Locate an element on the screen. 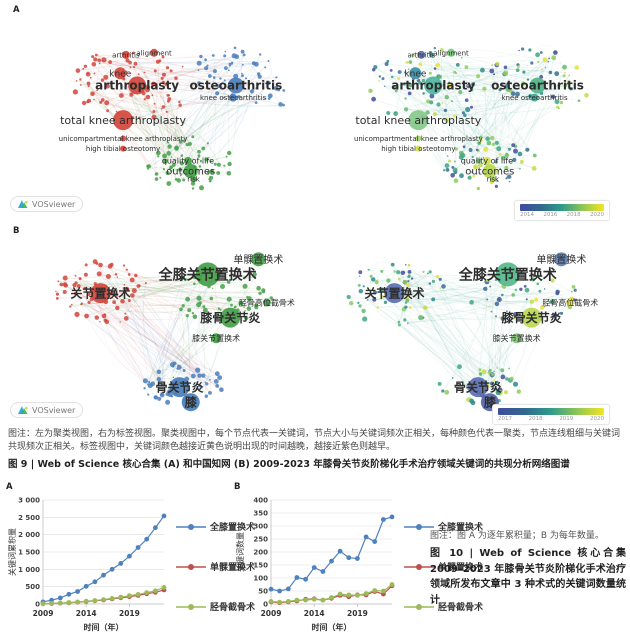 The width and height of the screenshot is (630, 640). legend-item-a: 全膝置换术 is located at coordinates (215, 526).